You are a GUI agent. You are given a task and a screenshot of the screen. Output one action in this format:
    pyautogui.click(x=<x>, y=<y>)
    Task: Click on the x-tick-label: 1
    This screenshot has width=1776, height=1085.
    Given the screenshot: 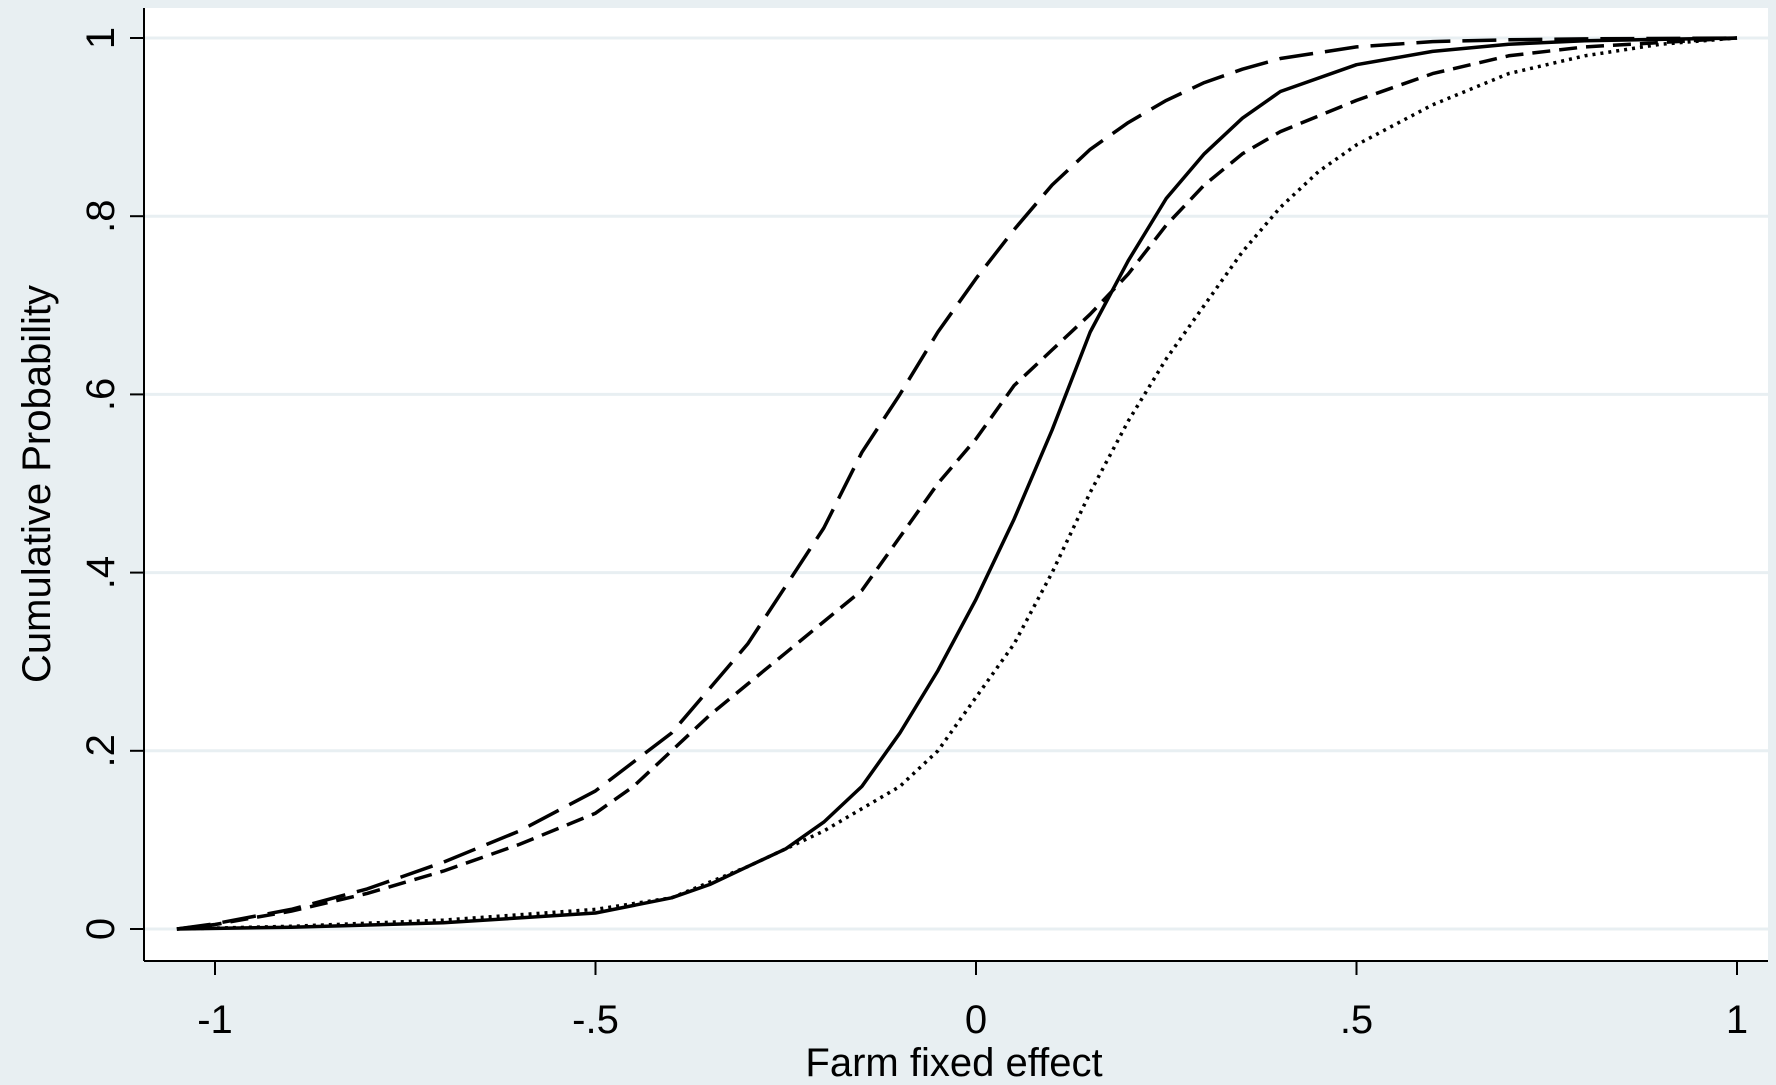 What is the action you would take?
    pyautogui.click(x=1737, y=1020)
    